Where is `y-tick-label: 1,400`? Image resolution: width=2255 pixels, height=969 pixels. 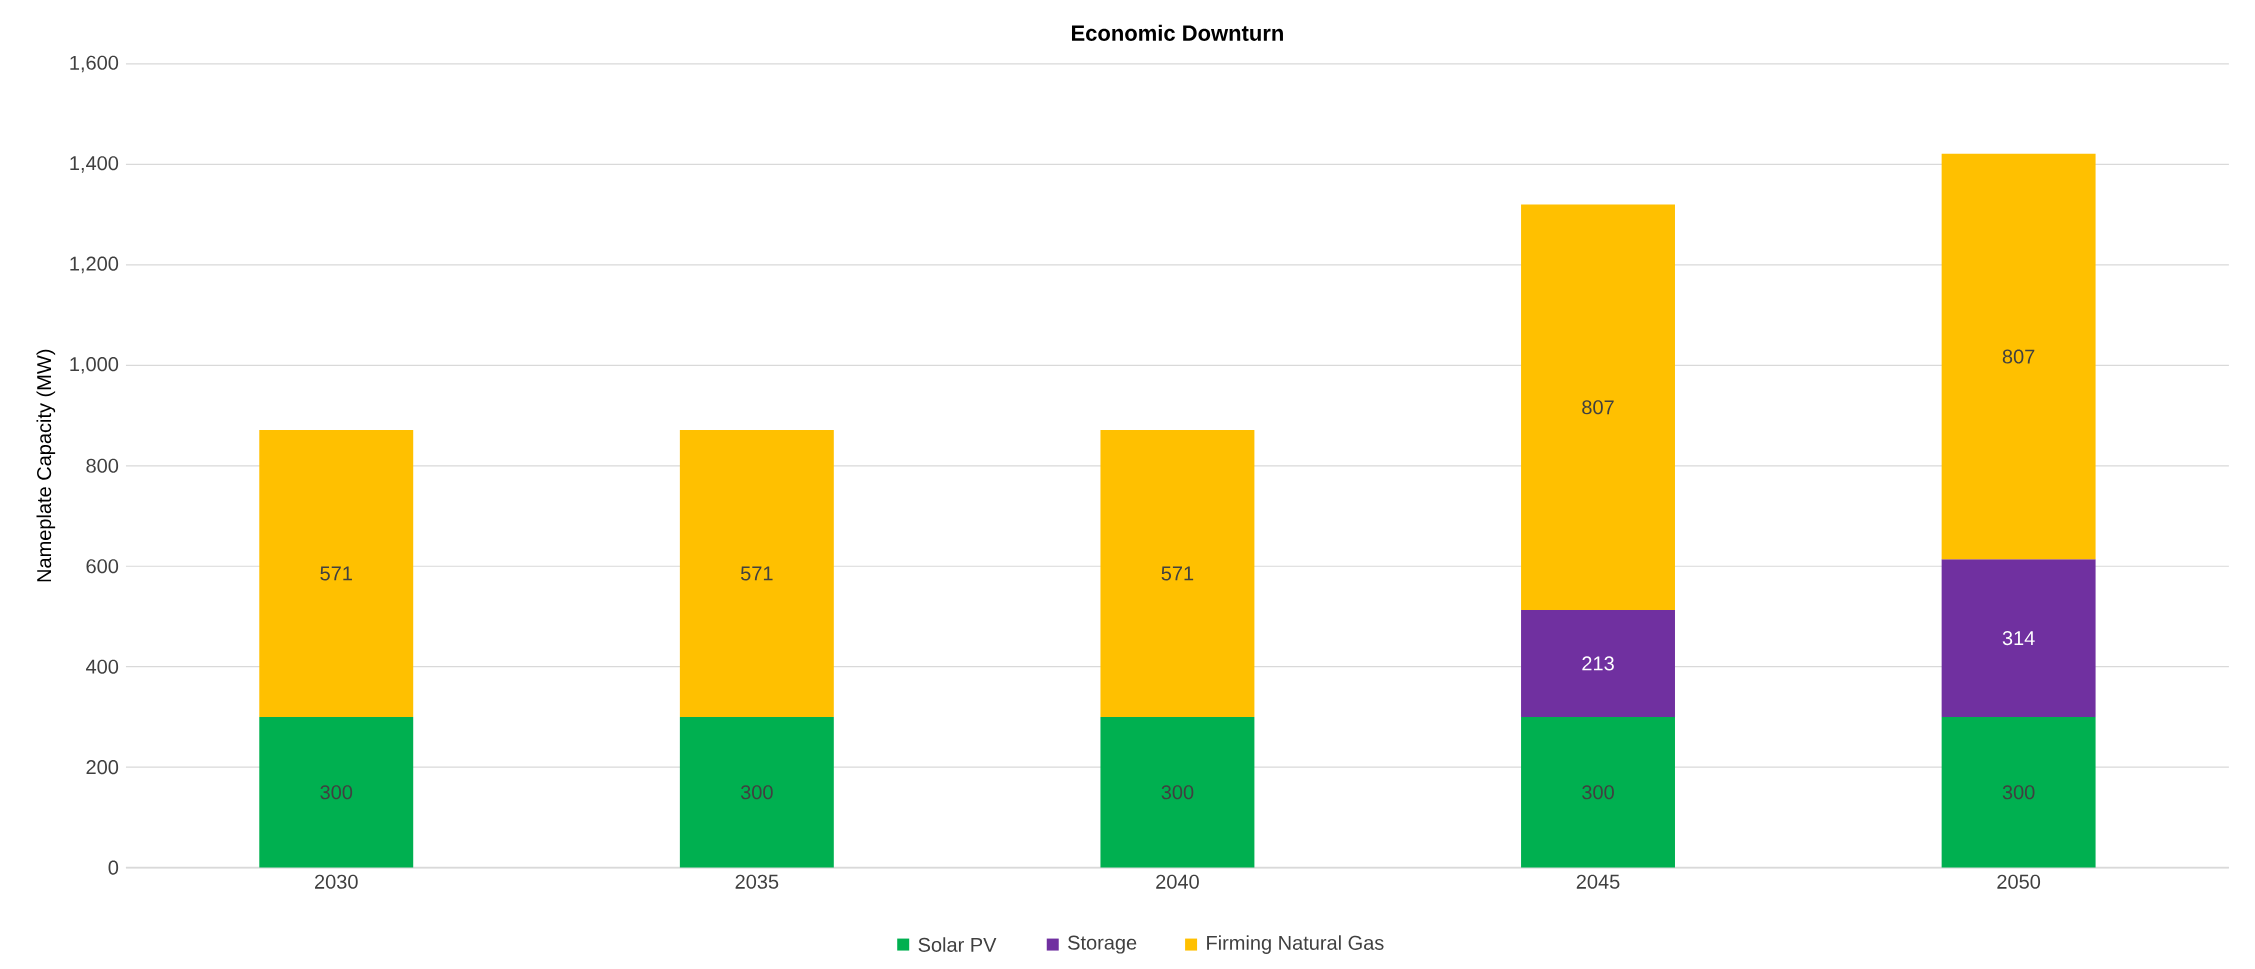
y-tick-label: 1,400 is located at coordinates (94, 164).